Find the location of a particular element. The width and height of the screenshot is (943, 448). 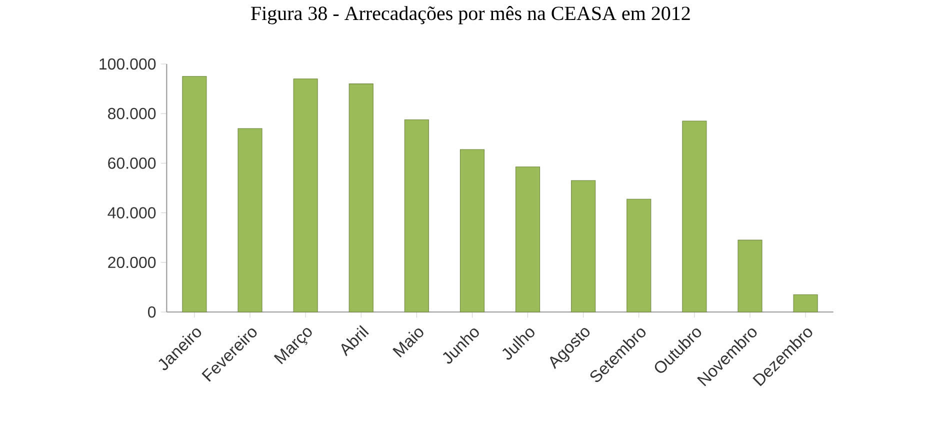

y-tick-label: 60.000 is located at coordinates (132, 163).